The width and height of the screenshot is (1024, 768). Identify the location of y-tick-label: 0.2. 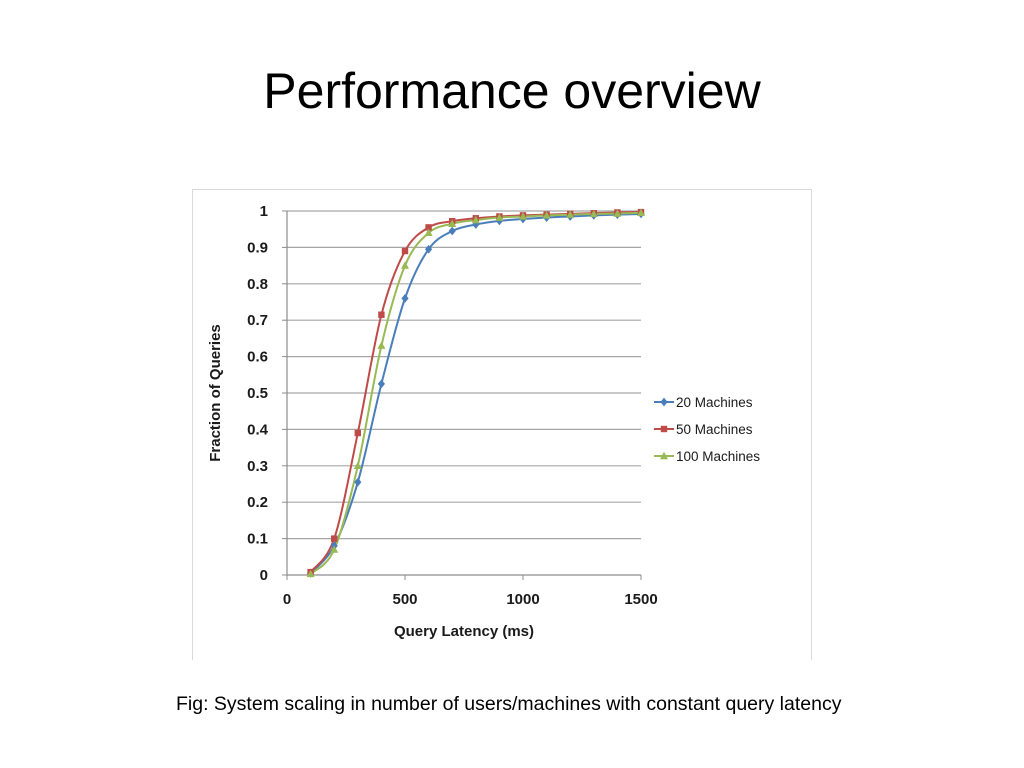
(257, 502).